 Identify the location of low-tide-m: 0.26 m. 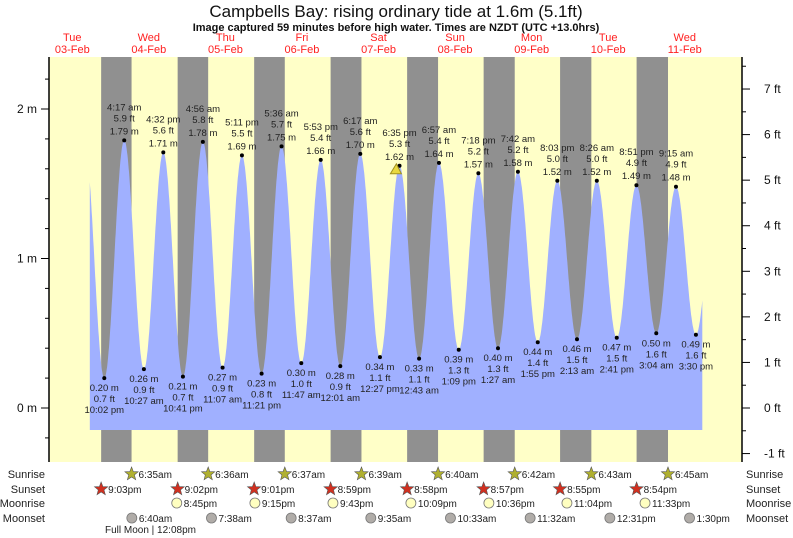
(143, 379).